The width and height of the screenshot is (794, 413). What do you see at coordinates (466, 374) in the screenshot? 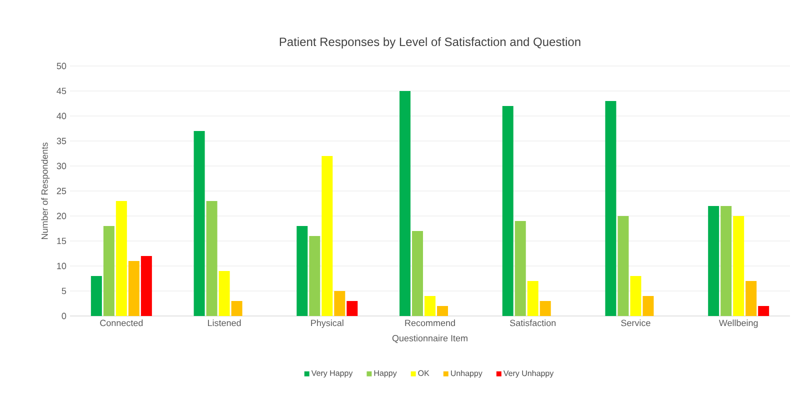
I see `legend-label: Unhappy` at bounding box center [466, 374].